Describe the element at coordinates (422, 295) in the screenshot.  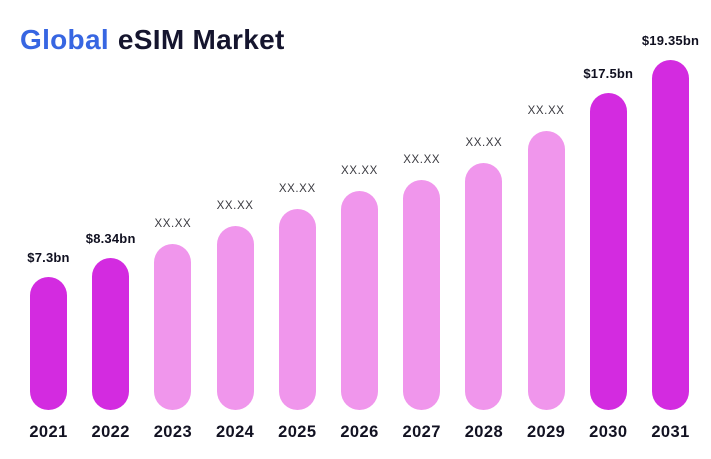
I see `bar-2027` at that location.